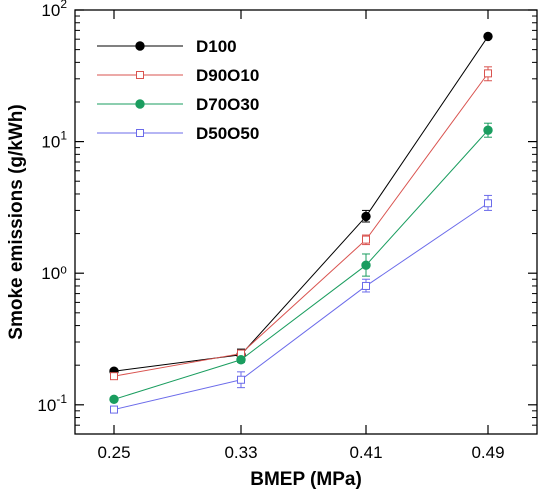  I want to click on legend-label: D100, so click(216, 46).